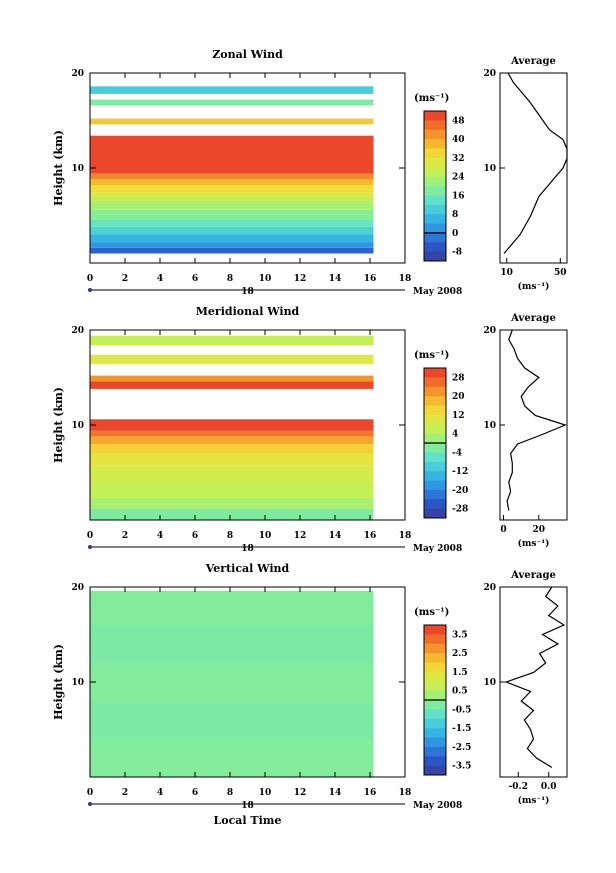 The image size is (616, 873). I want to click on colorbar-label: (ms⁻¹), so click(431, 355).